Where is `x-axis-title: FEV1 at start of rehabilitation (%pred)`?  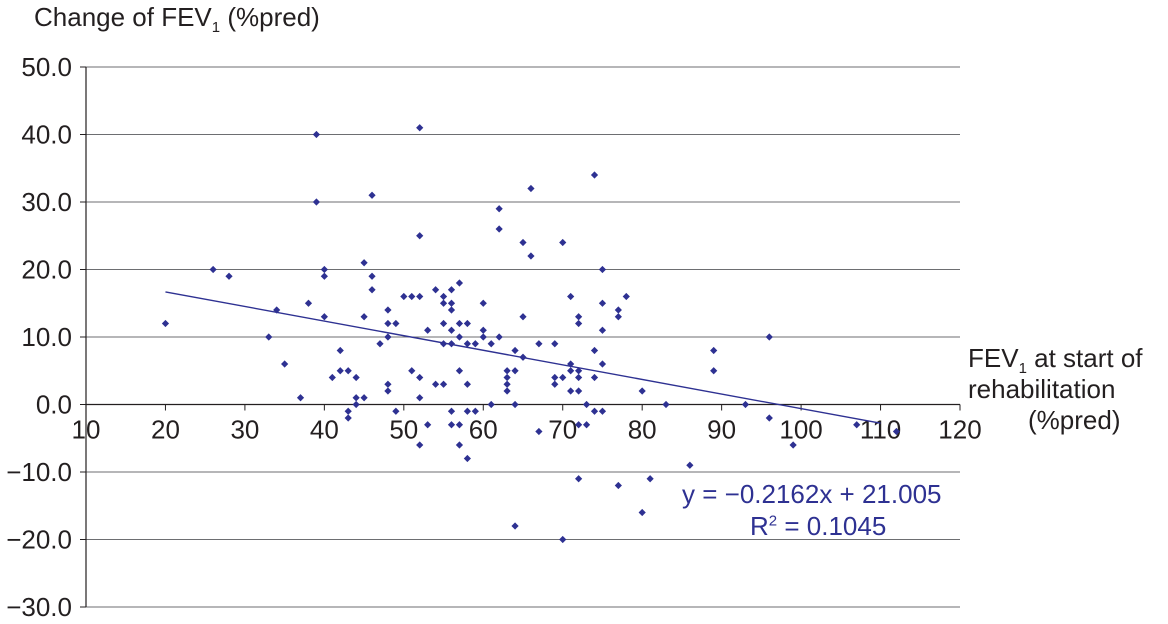
x-axis-title: FEV1 at start of rehabilitation (%pred) is located at coordinates (1055, 389).